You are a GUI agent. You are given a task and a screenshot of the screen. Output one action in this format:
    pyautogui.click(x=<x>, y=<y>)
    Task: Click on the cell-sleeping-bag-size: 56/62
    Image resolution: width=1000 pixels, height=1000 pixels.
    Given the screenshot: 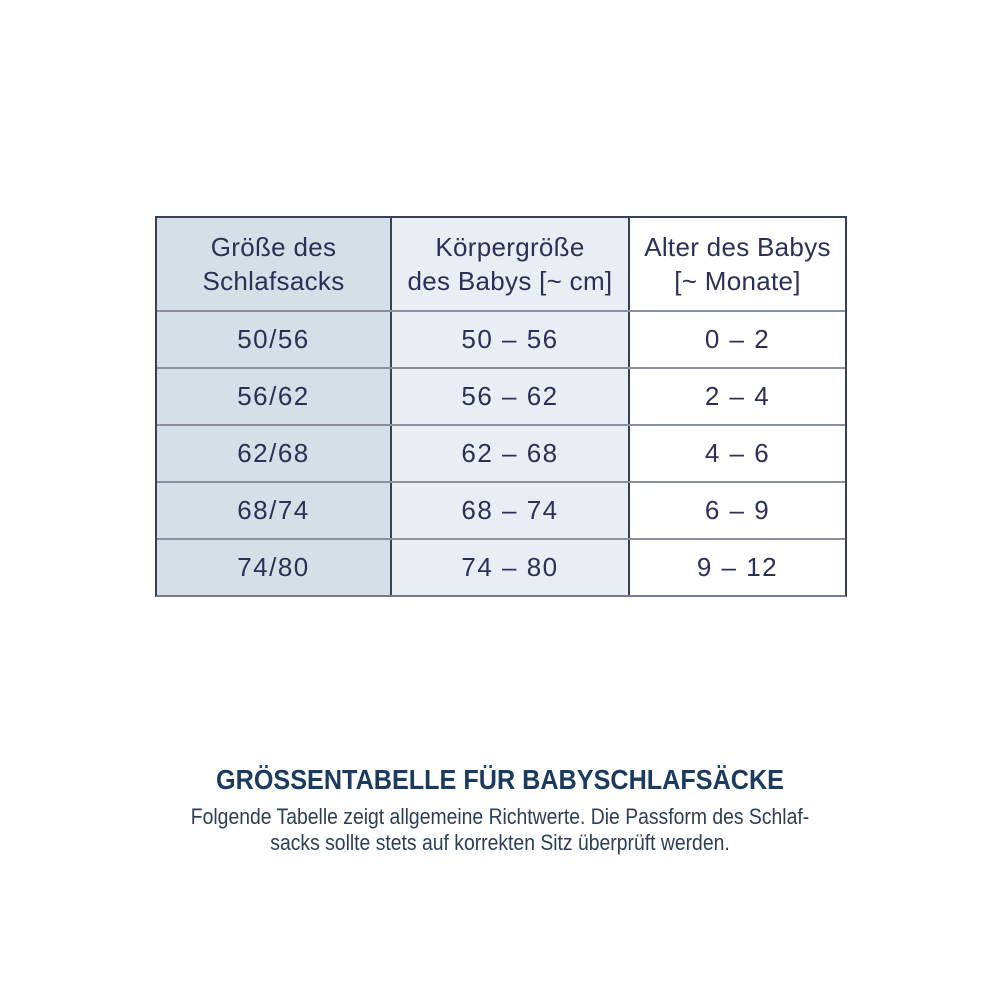 What is the action you would take?
    pyautogui.click(x=274, y=397)
    